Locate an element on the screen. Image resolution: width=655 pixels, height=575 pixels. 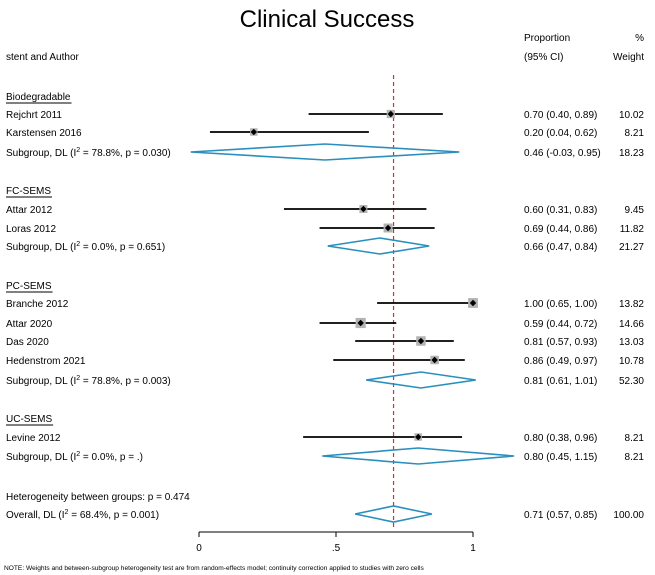
overall-label: Overall, DL (I2 = 68.4%, p = 0.001) is located at coordinates (82, 515).